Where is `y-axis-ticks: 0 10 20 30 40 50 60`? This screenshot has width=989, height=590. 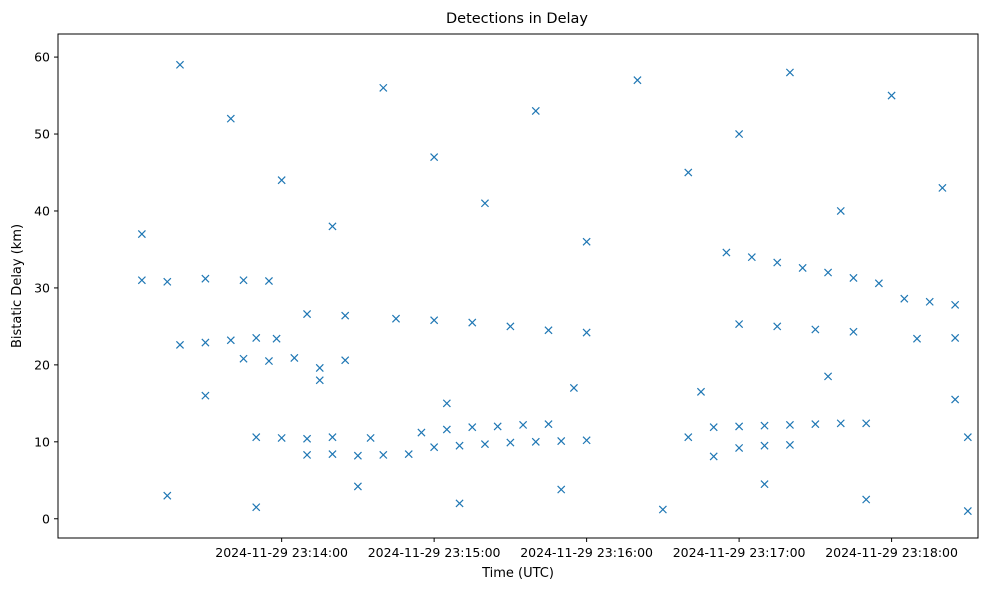 y-axis-ticks: 0 10 20 30 40 50 60 is located at coordinates (46, 288).